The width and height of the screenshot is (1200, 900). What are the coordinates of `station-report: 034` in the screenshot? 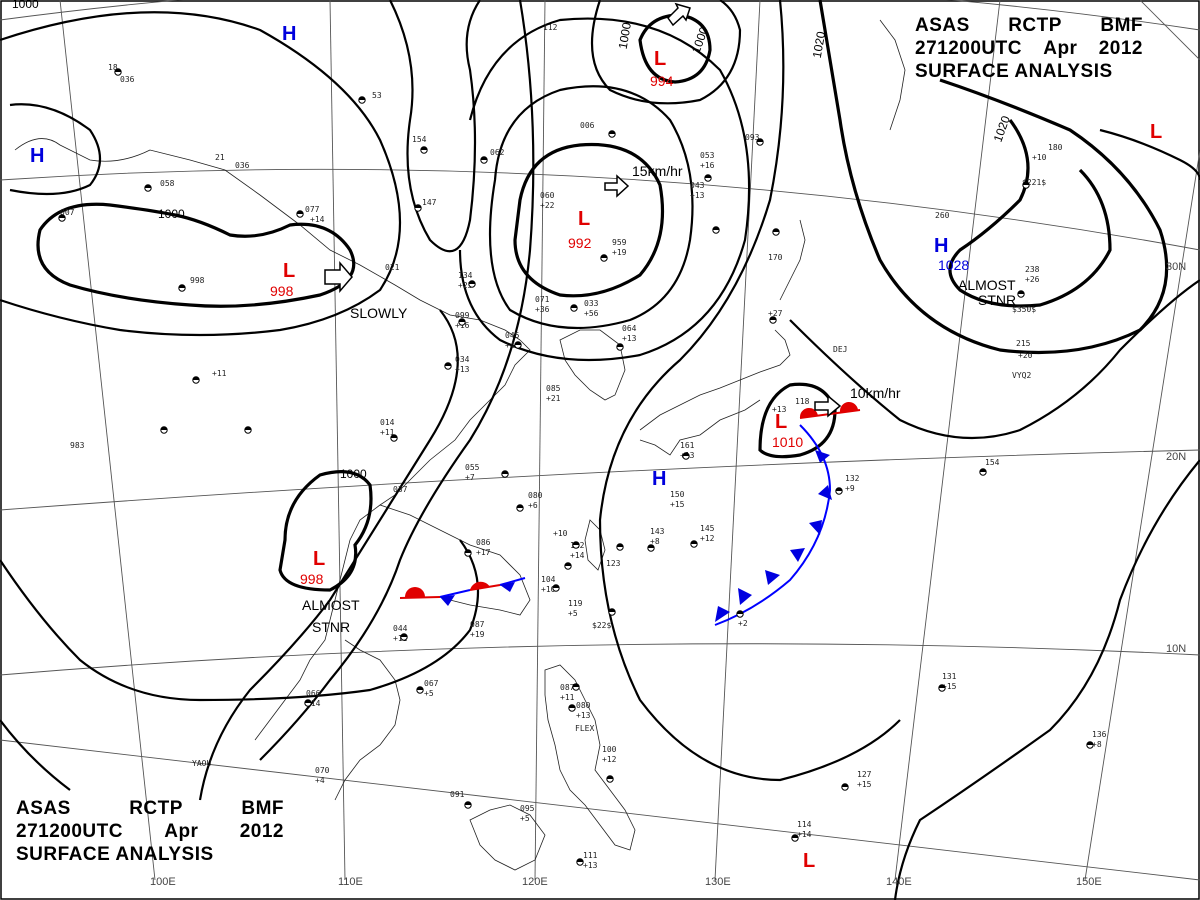 It's located at (462, 359).